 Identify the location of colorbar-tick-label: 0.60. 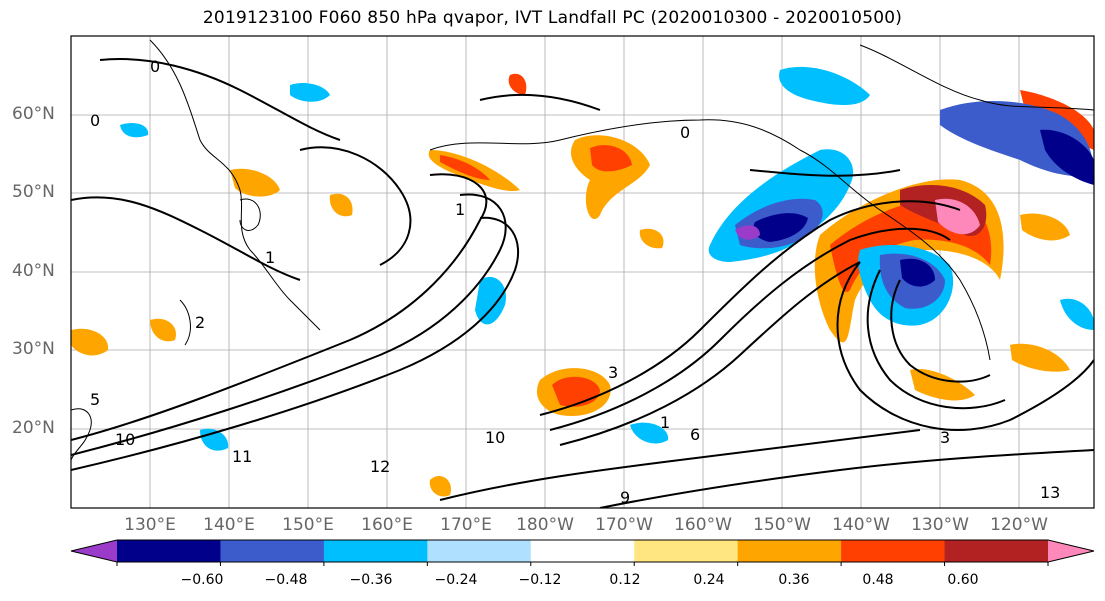
(963, 580).